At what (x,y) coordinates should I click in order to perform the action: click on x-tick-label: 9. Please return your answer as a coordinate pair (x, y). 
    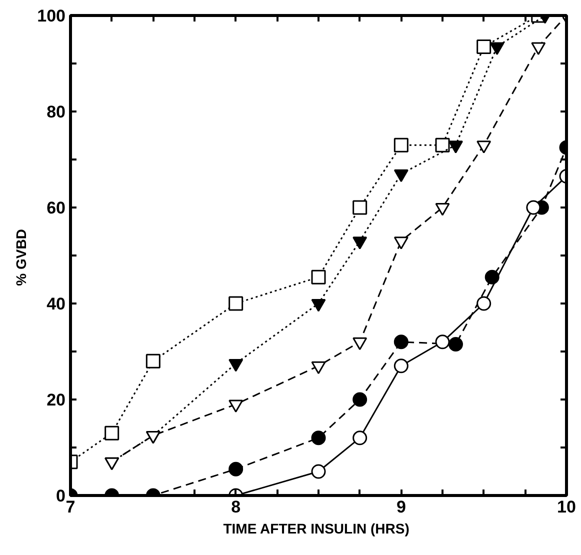
    Looking at the image, I should click on (401, 507).